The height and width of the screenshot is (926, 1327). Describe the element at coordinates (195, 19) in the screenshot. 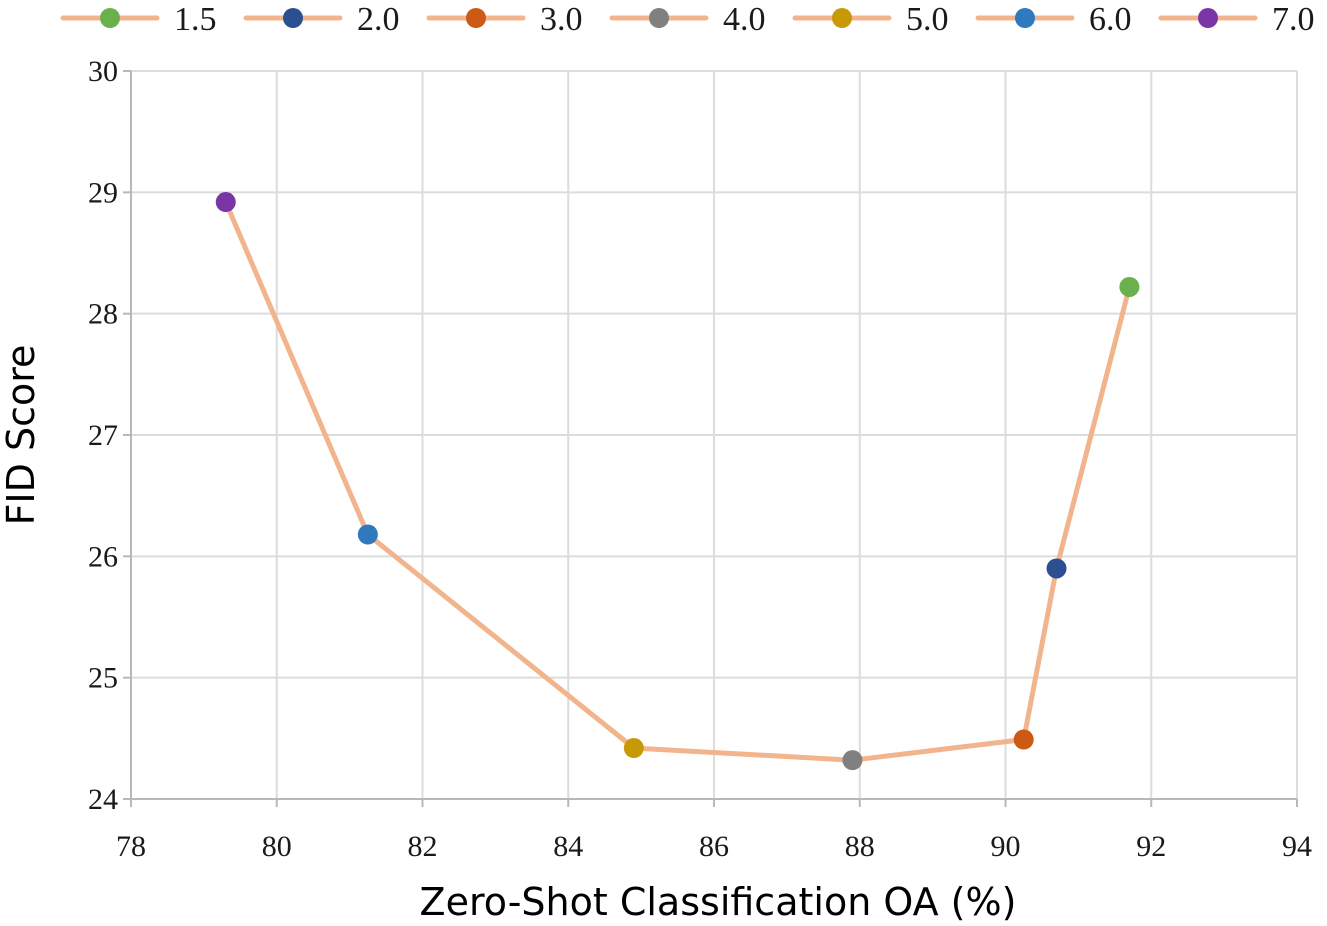

I see `legend-label-1-5: 1.5` at that location.